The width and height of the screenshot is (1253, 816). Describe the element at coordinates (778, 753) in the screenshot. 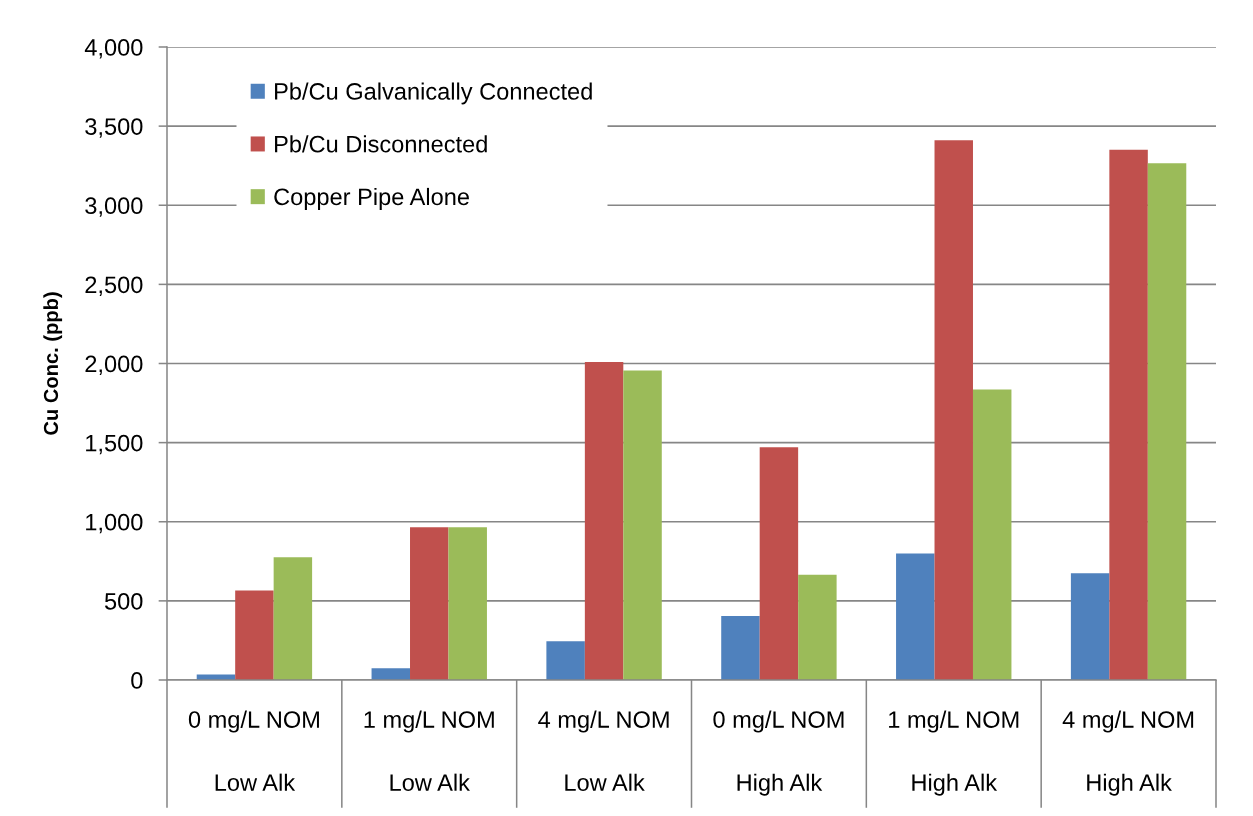

I see `category-label: 0 mg/L NOM High Alk` at that location.